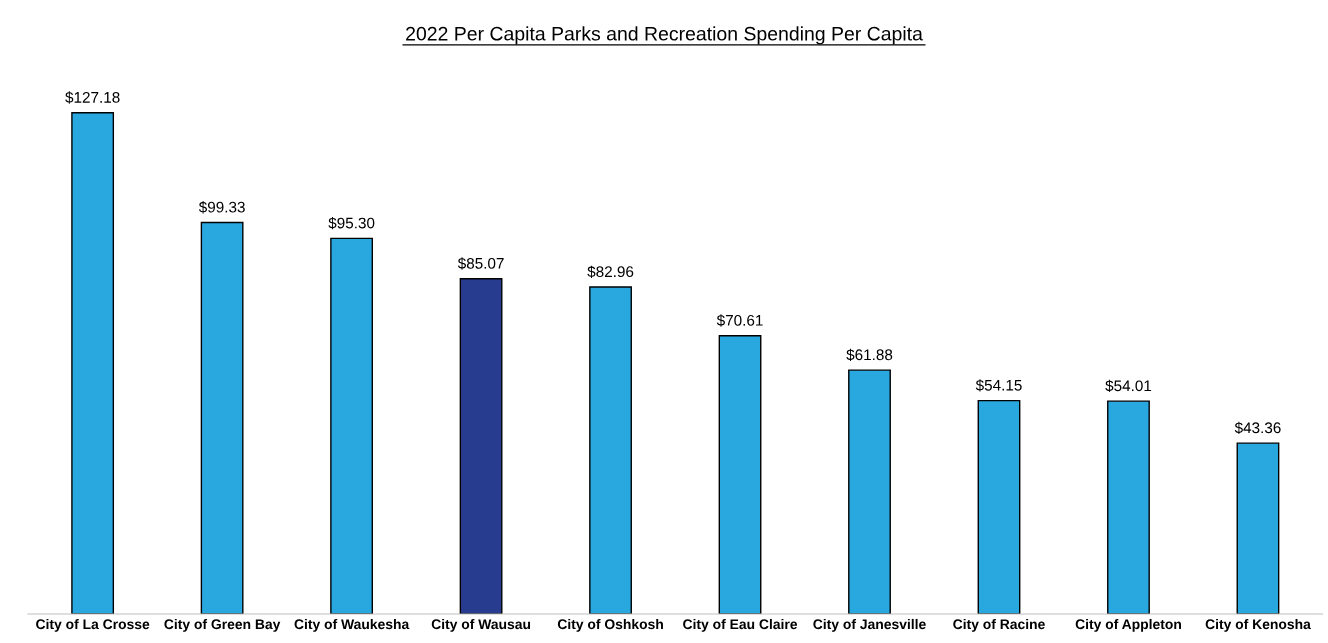 The image size is (1328, 643). I want to click on x-tick-label: City of Eau Claire, so click(740, 625).